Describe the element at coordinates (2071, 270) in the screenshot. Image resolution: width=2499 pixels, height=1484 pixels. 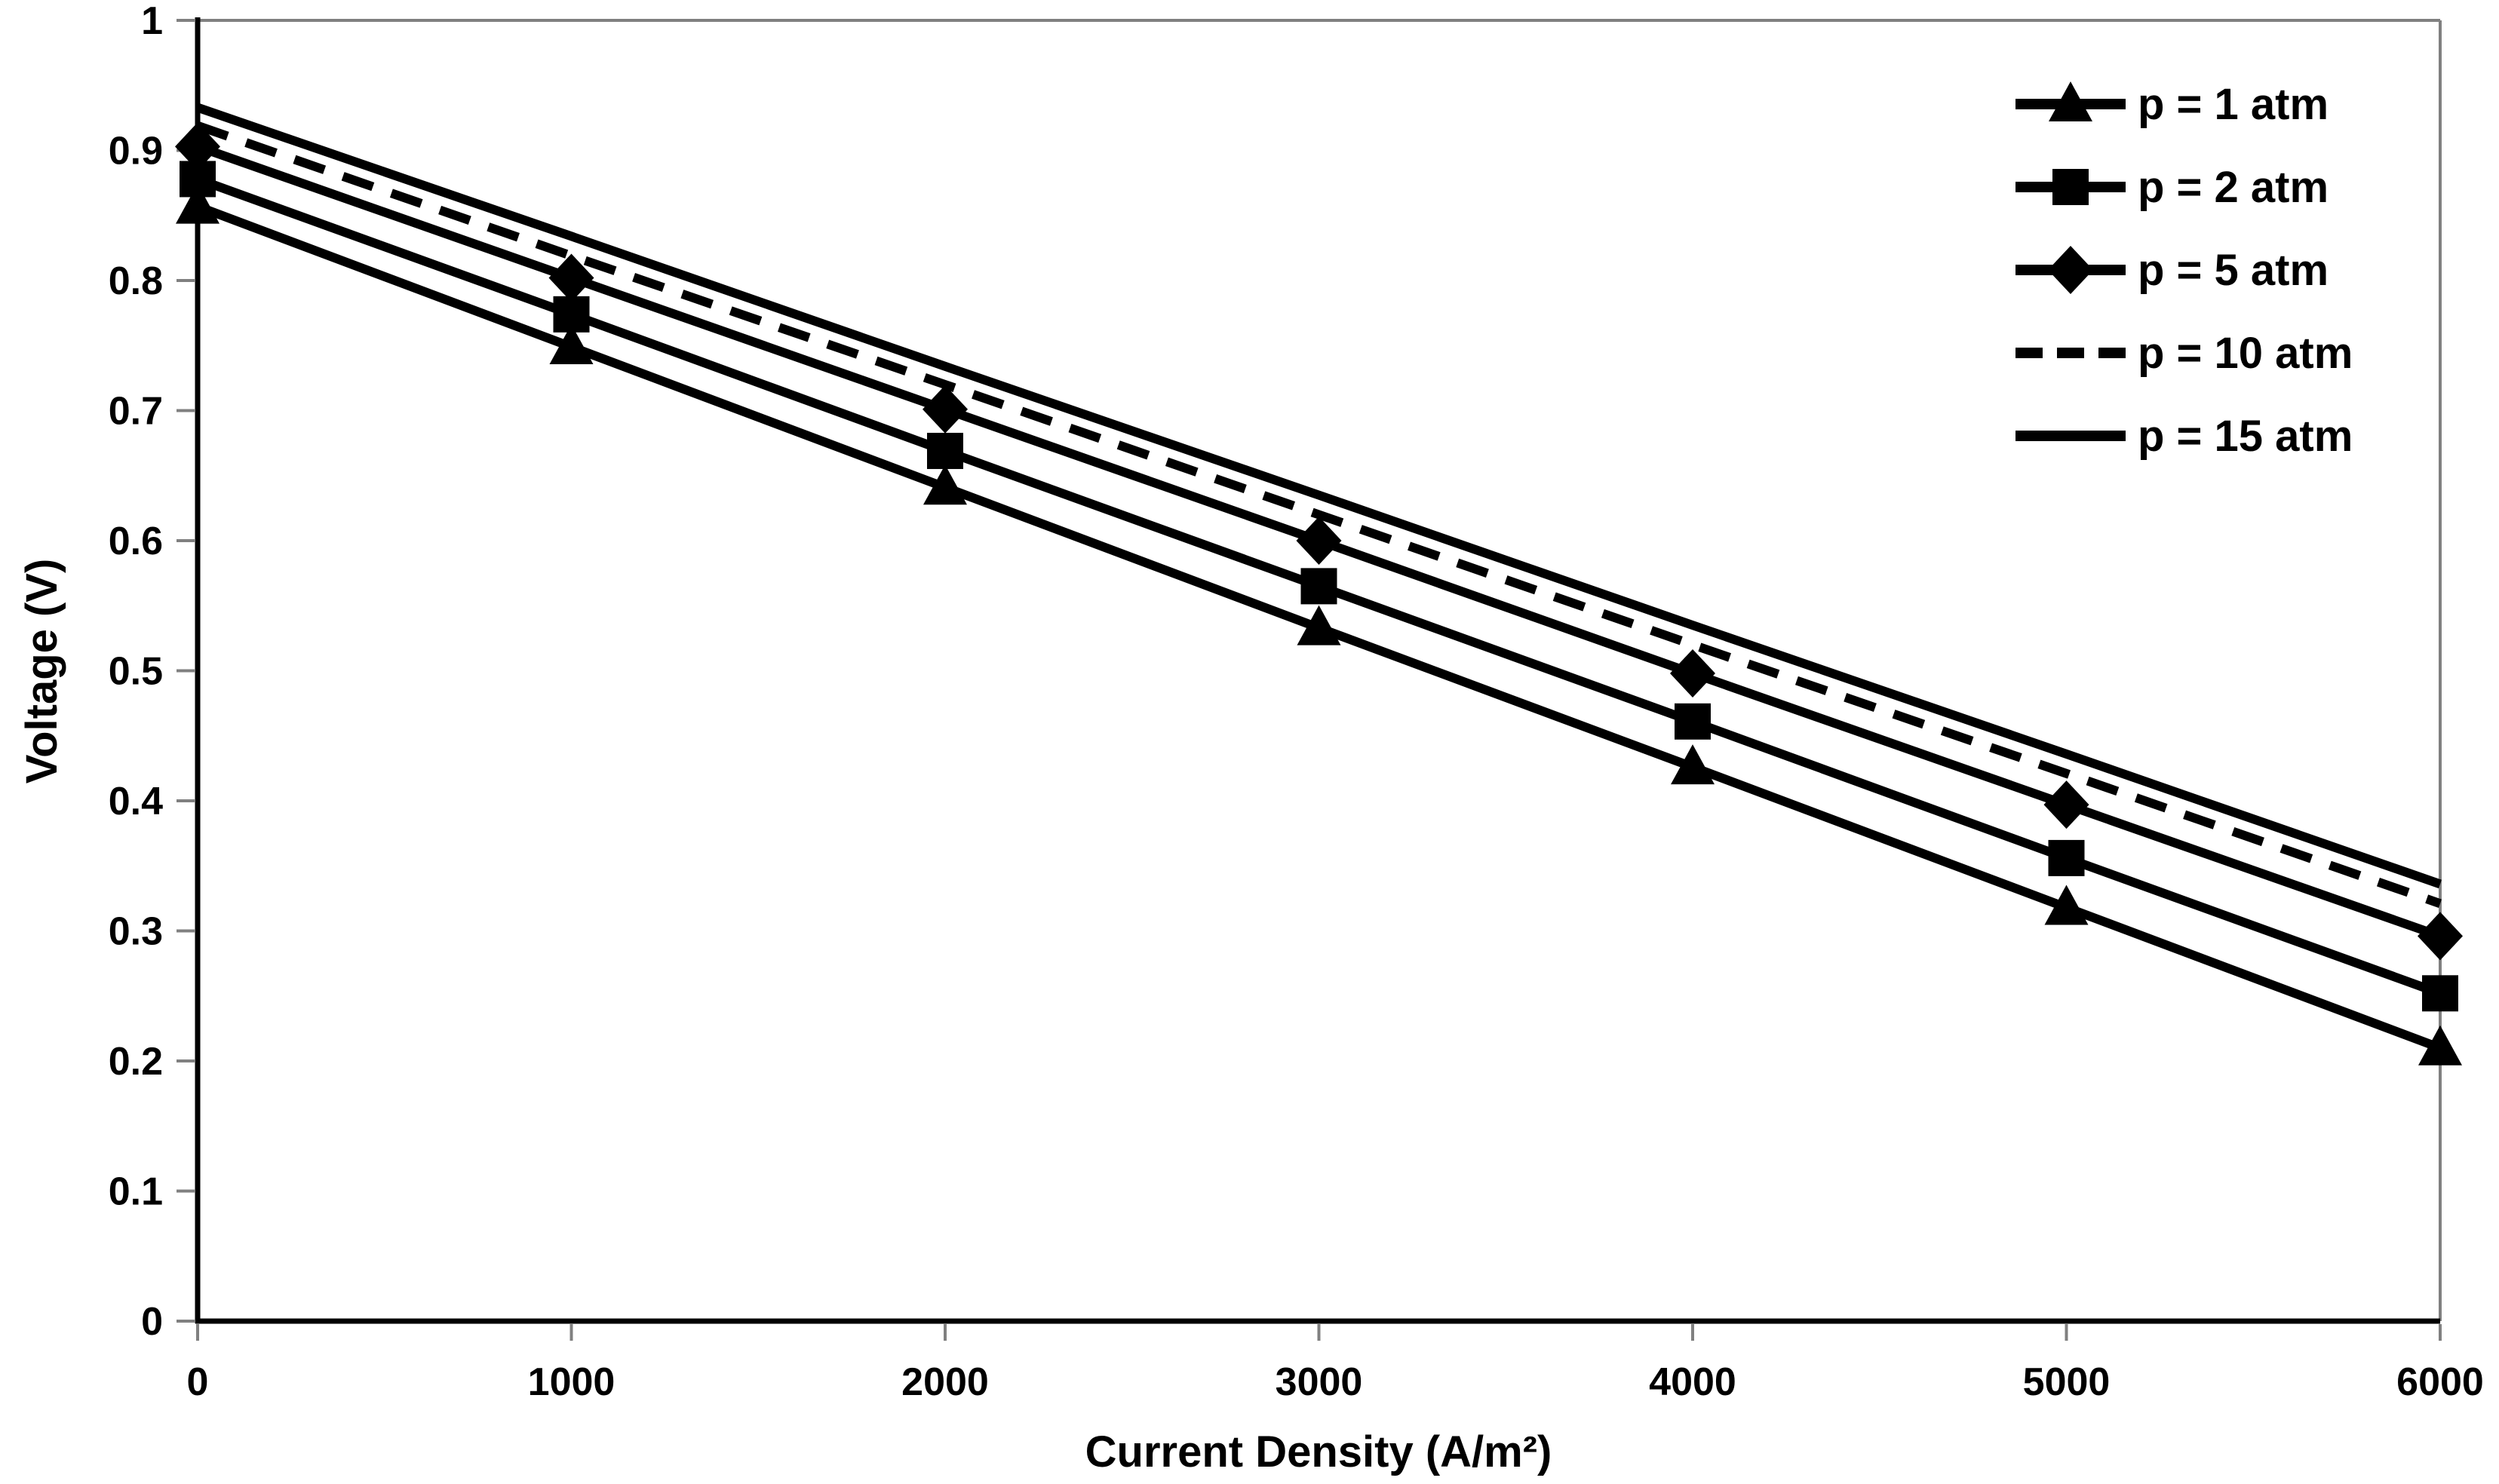
I see `legend-p-5-atm-diamond-marker` at that location.